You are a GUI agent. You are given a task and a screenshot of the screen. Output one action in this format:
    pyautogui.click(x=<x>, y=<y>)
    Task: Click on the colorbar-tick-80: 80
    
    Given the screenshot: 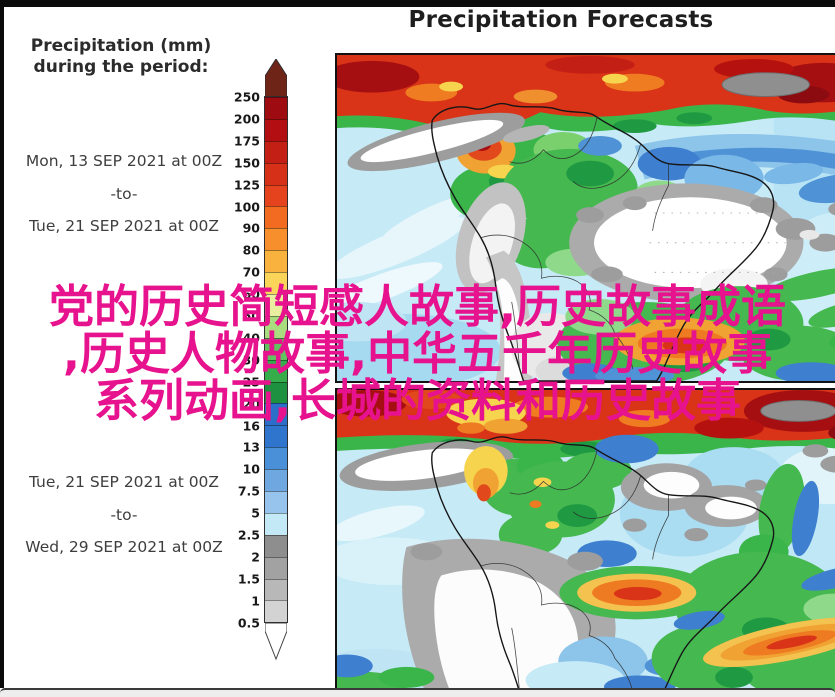 What is the action you would take?
    pyautogui.click(x=251, y=250)
    